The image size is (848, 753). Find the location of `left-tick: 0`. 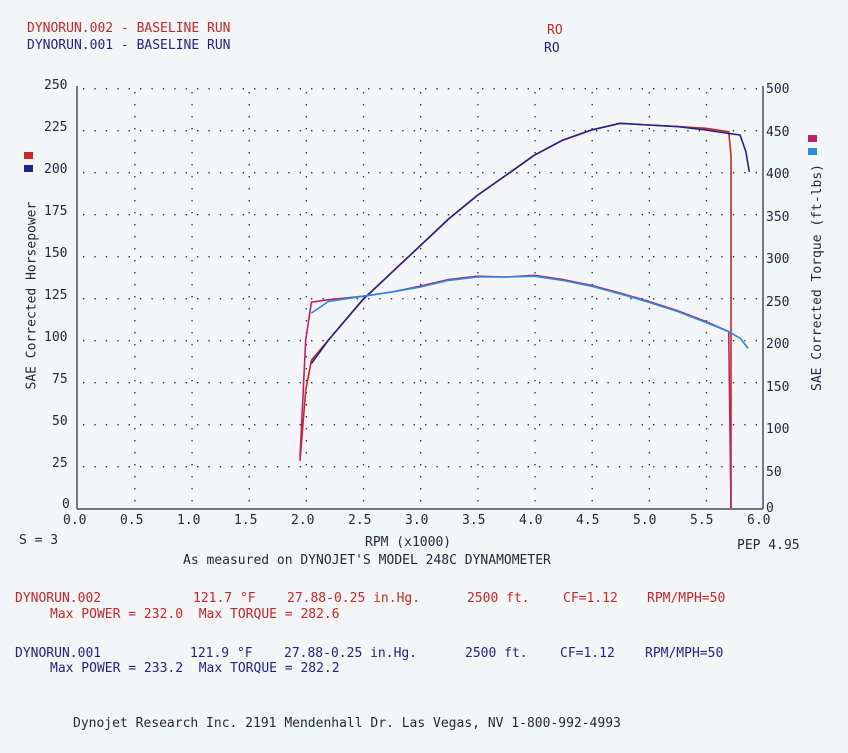

left-tick: 0 is located at coordinates (66, 504).